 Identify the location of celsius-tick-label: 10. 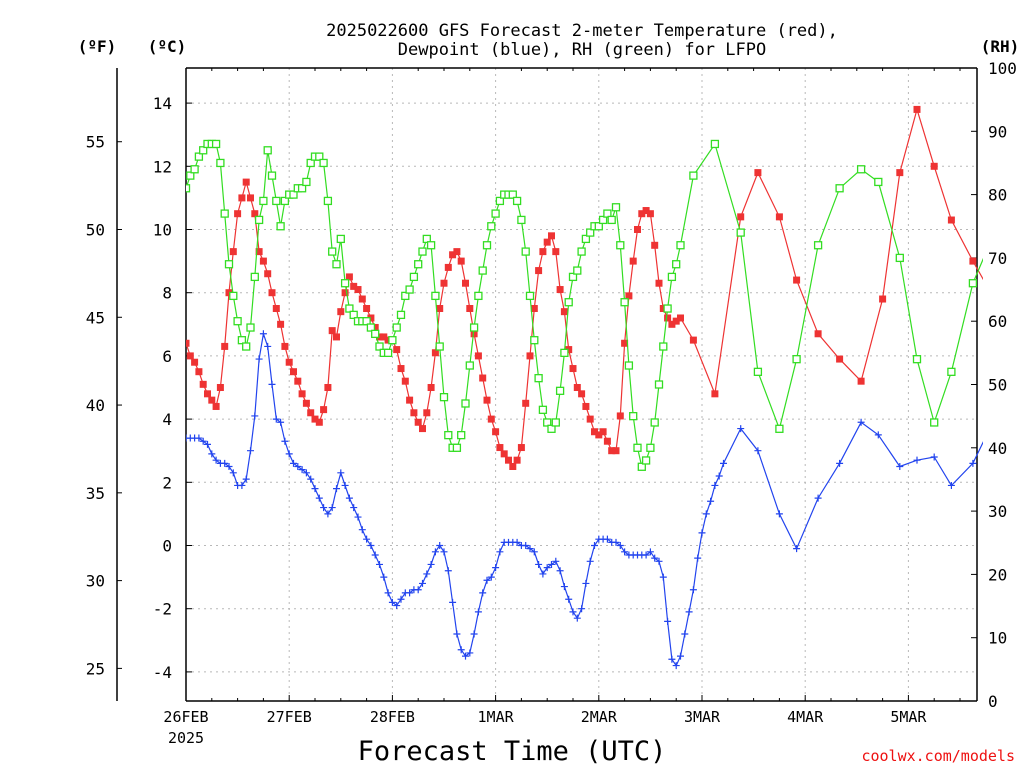
(162, 230).